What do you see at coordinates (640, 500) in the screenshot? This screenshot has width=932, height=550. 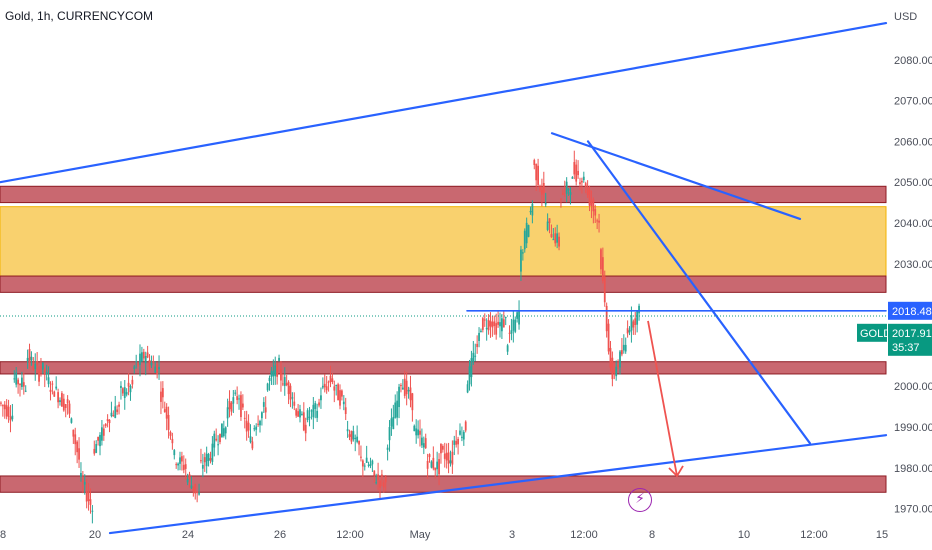 I see `lightning-icon: ⚡` at bounding box center [640, 500].